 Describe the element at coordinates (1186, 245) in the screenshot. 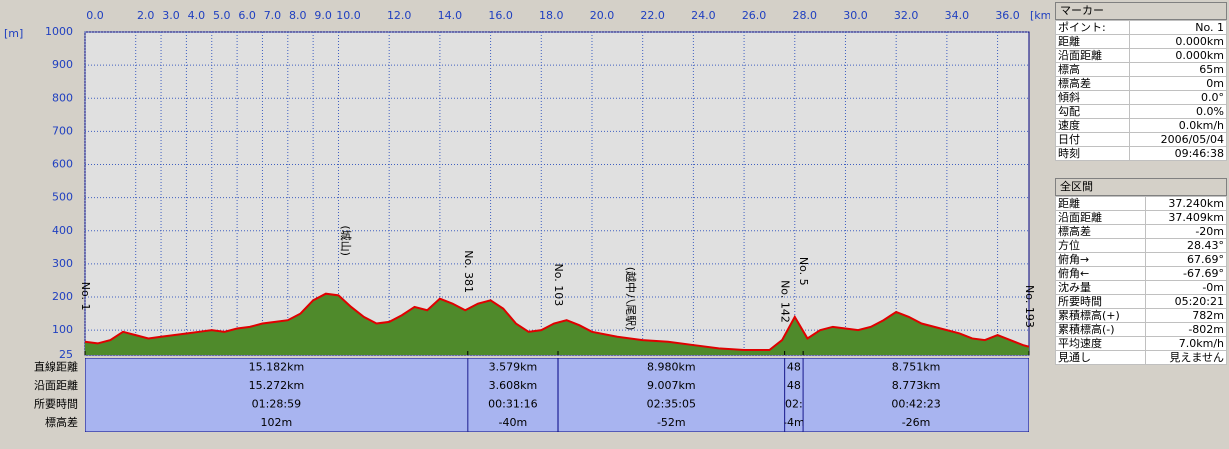

I see `panel-value: 28.43°` at that location.